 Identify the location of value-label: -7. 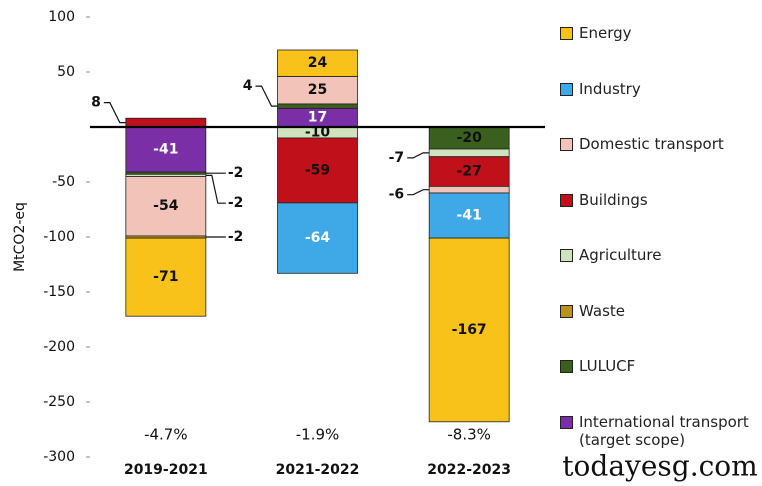
(397, 158).